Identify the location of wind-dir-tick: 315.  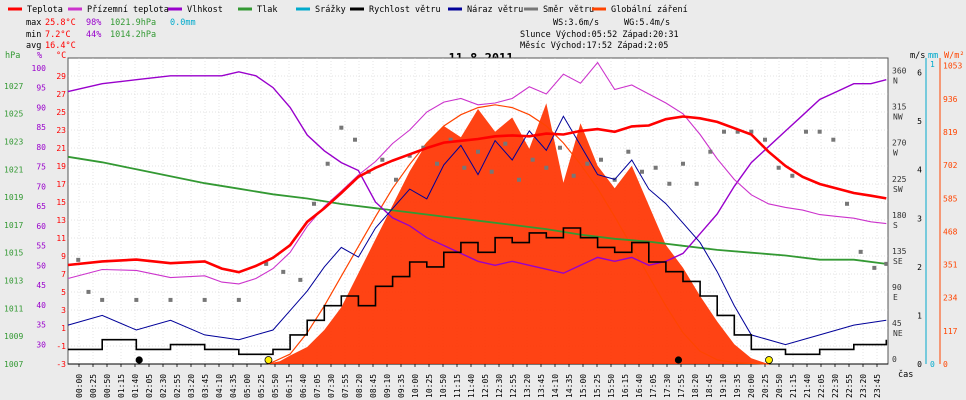
(899, 107).